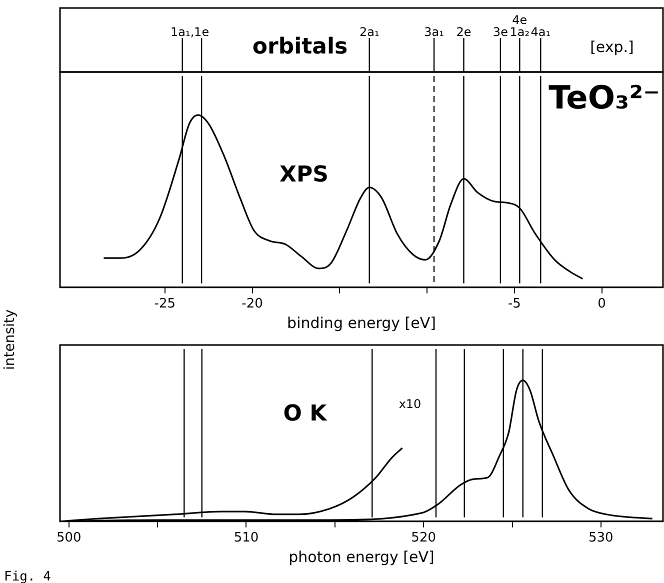 The height and width of the screenshot is (583, 664). What do you see at coordinates (514, 304) in the screenshot?
I see `x-tick-label: -5` at bounding box center [514, 304].